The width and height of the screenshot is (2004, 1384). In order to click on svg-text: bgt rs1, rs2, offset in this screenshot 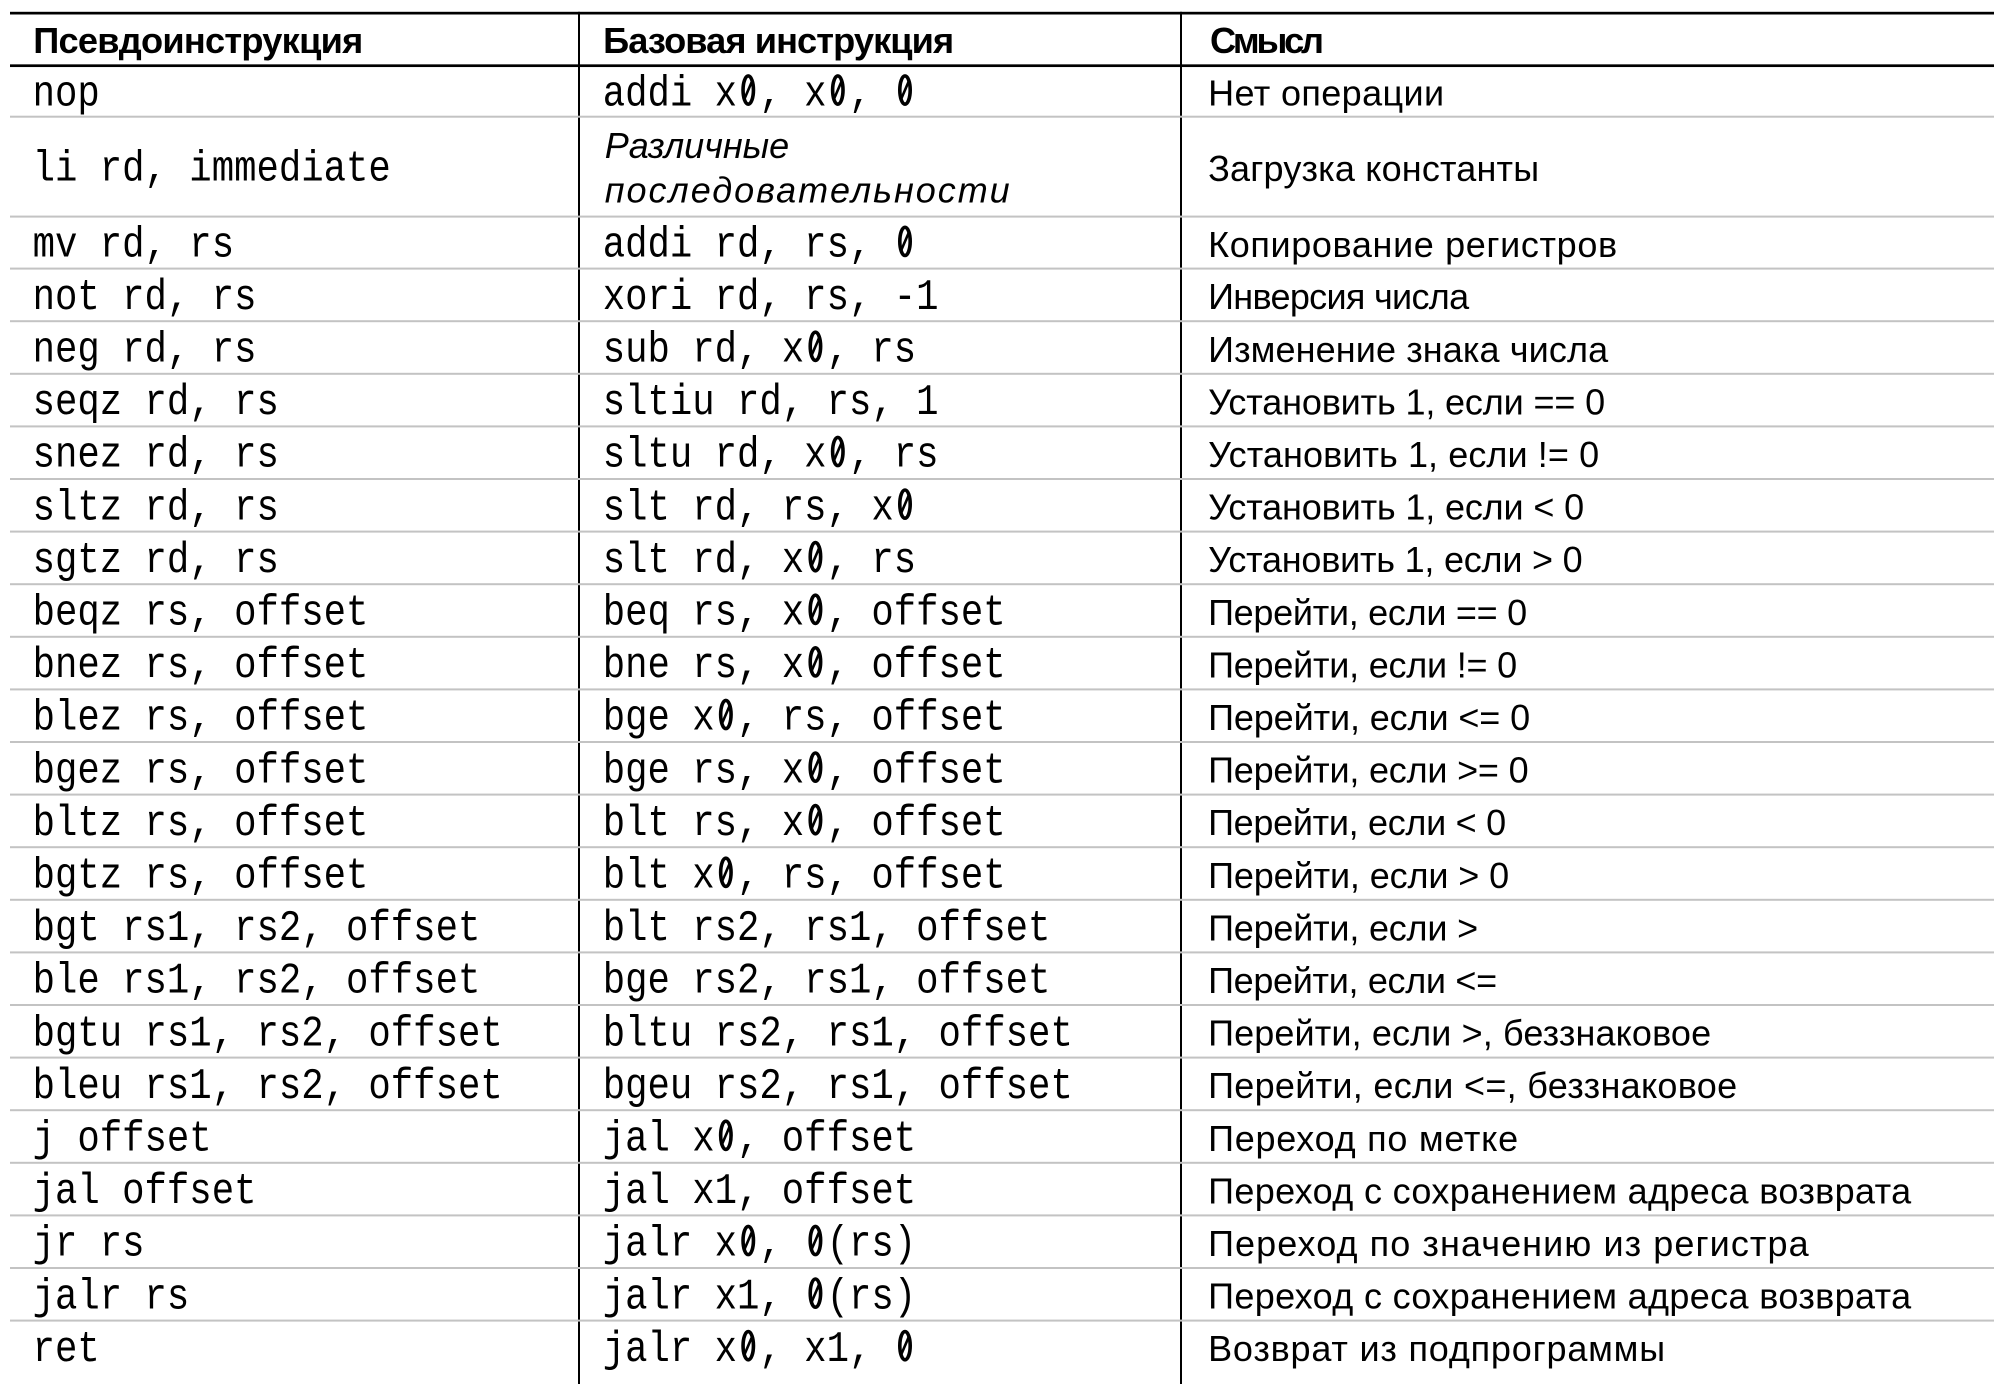, I will do `click(257, 930)`.